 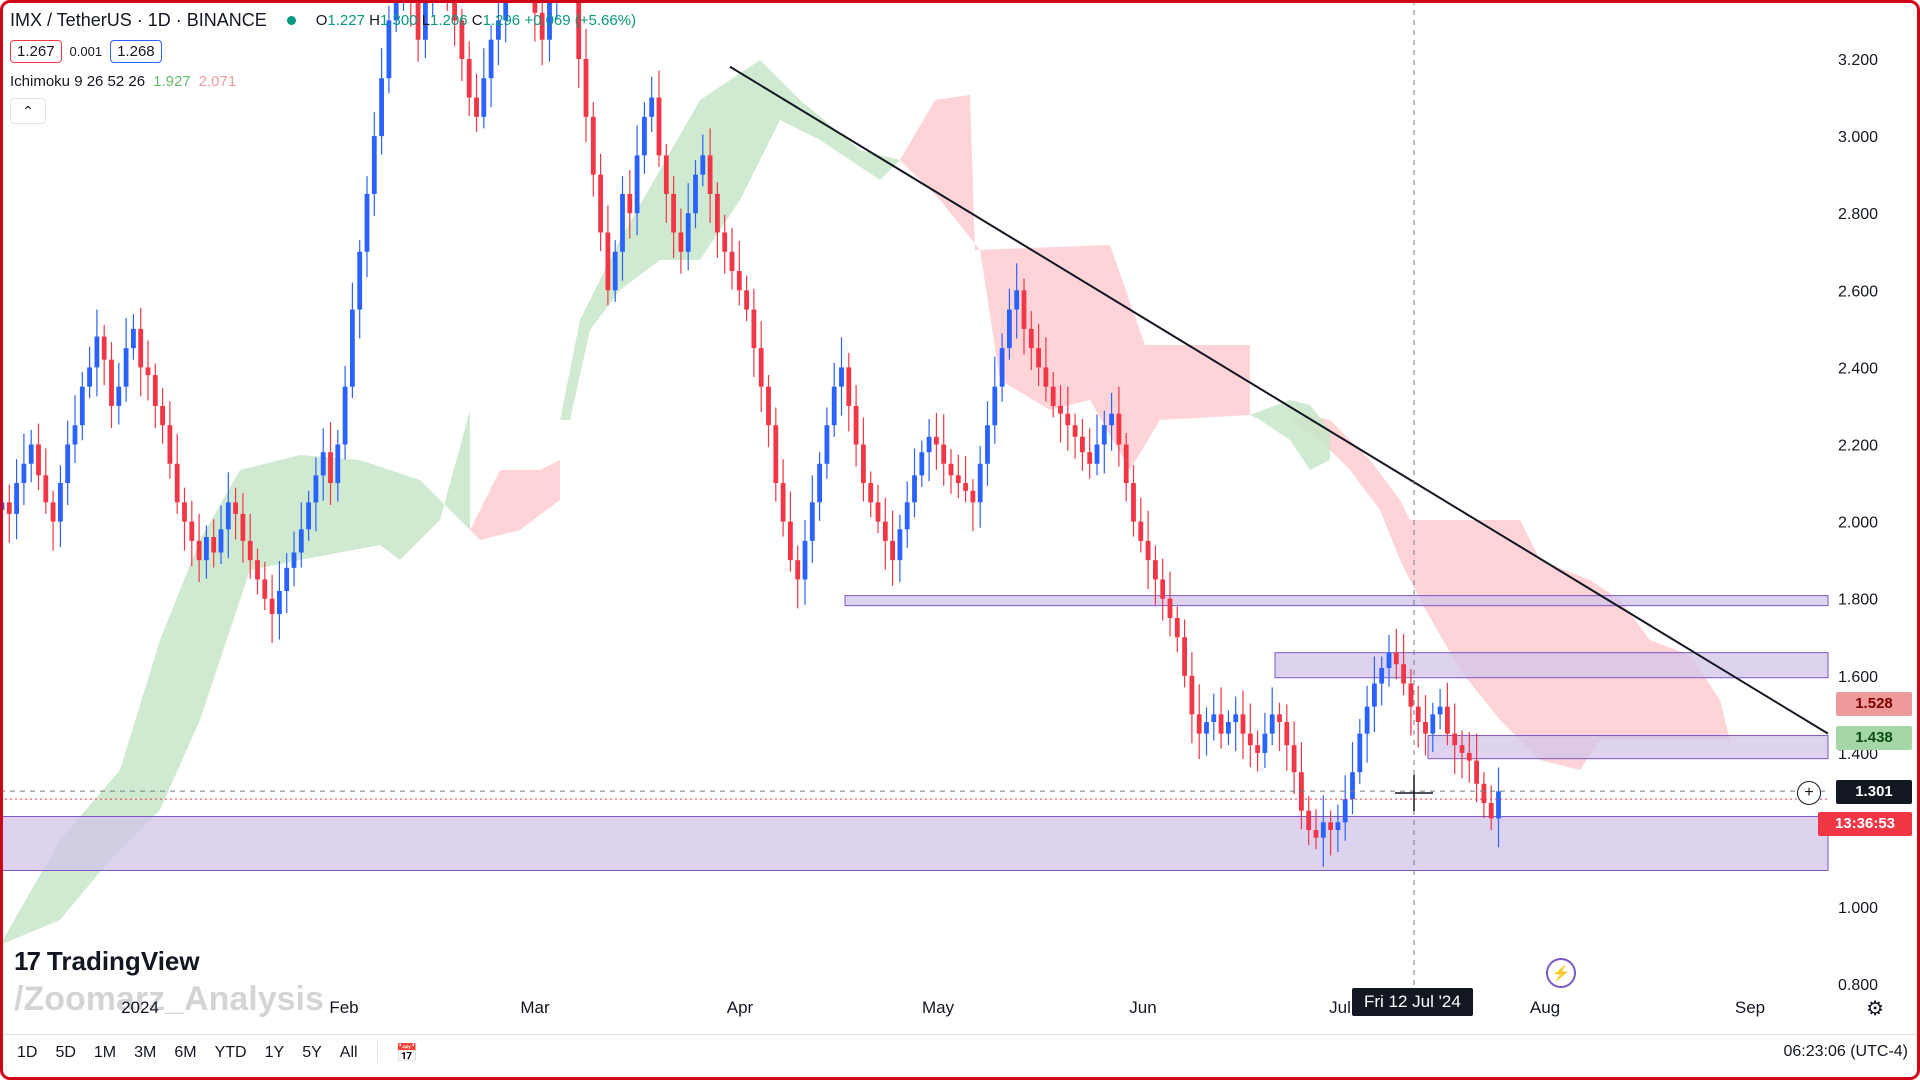 What do you see at coordinates (274, 1052) in the screenshot?
I see `timeframe-1y: 1Y` at bounding box center [274, 1052].